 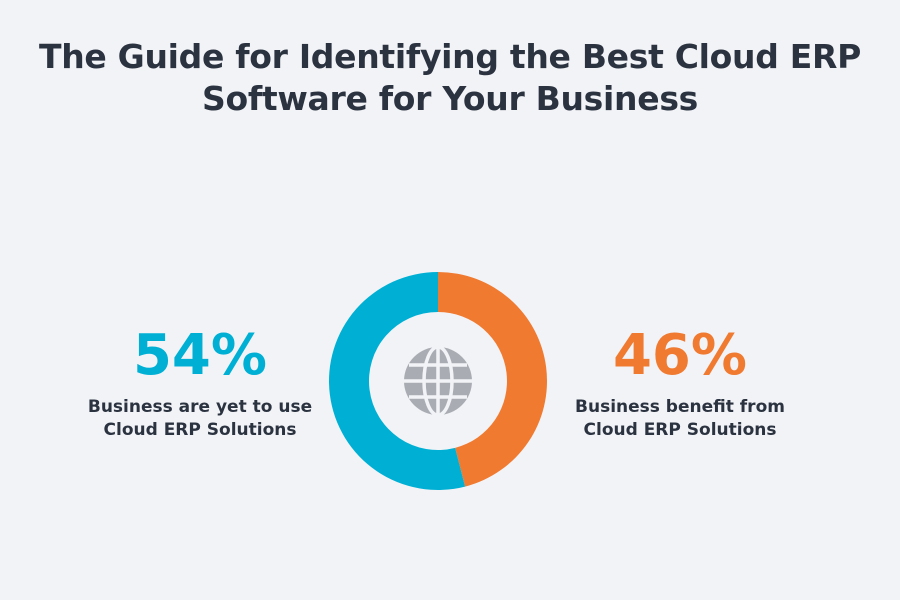 What do you see at coordinates (200, 355) in the screenshot?
I see `value-label: 54%` at bounding box center [200, 355].